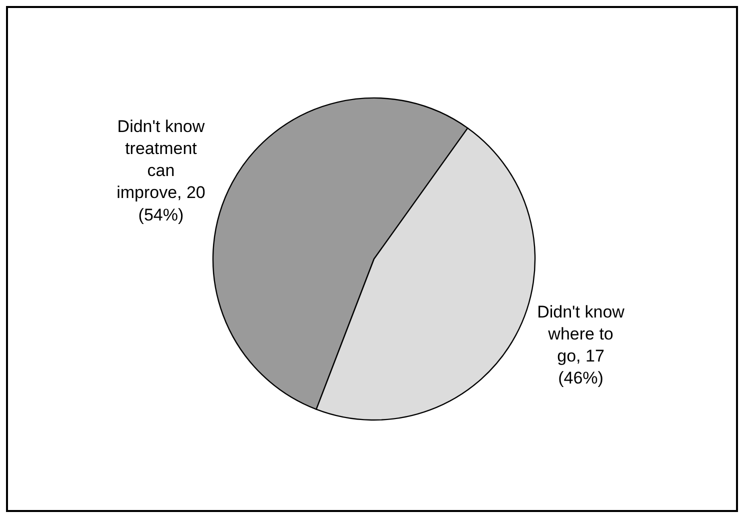  What do you see at coordinates (161, 170) in the screenshot?
I see `slice-label: Didn't know treatment can improve, 20 (54%)` at bounding box center [161, 170].